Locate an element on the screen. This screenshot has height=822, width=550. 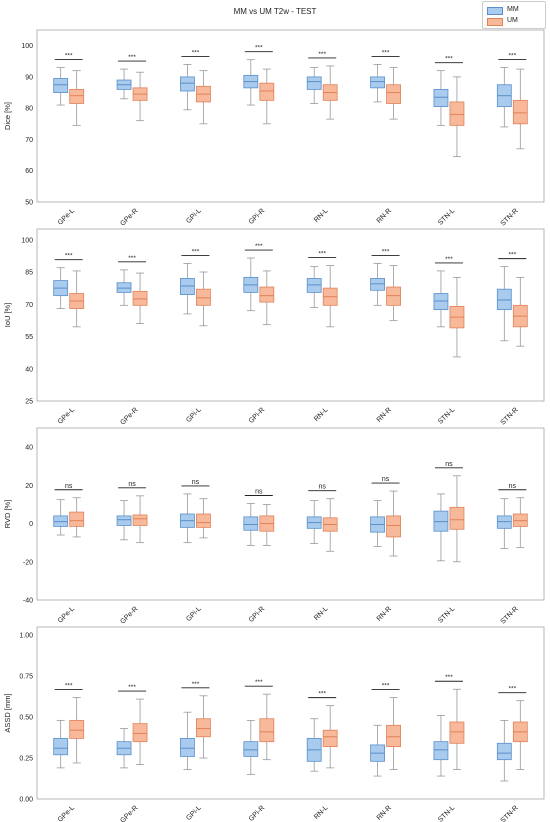
significance-gpe-l: *** is located at coordinates (68, 257).